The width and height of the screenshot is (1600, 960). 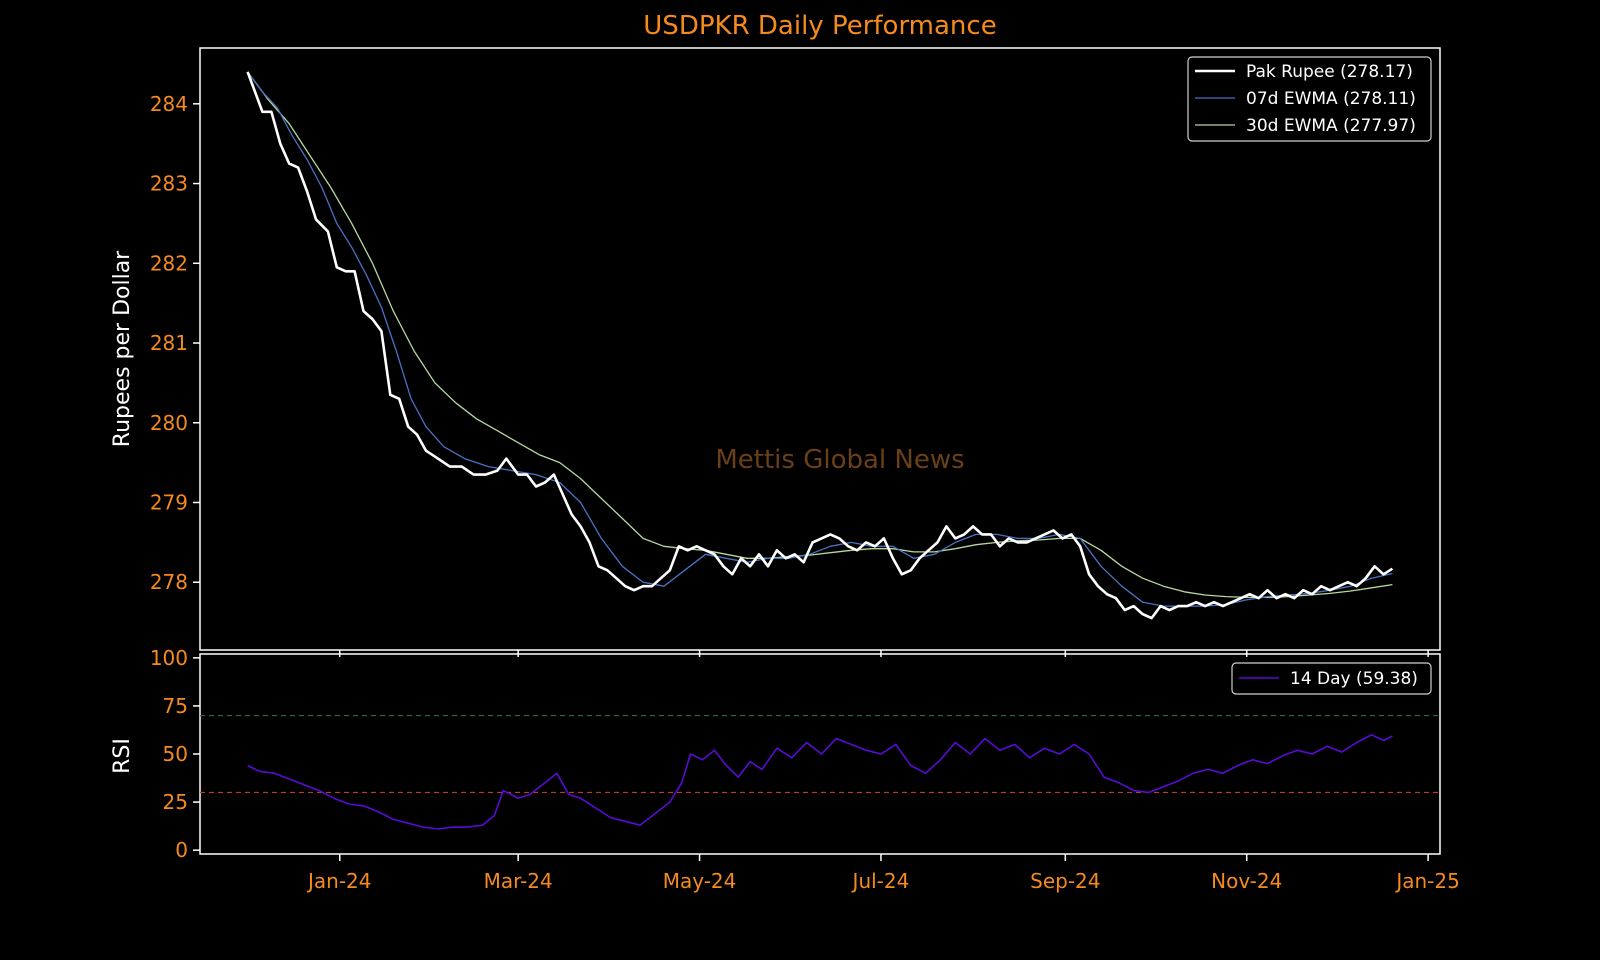 I want to click on price-y-tick-label: 280, so click(x=169, y=423).